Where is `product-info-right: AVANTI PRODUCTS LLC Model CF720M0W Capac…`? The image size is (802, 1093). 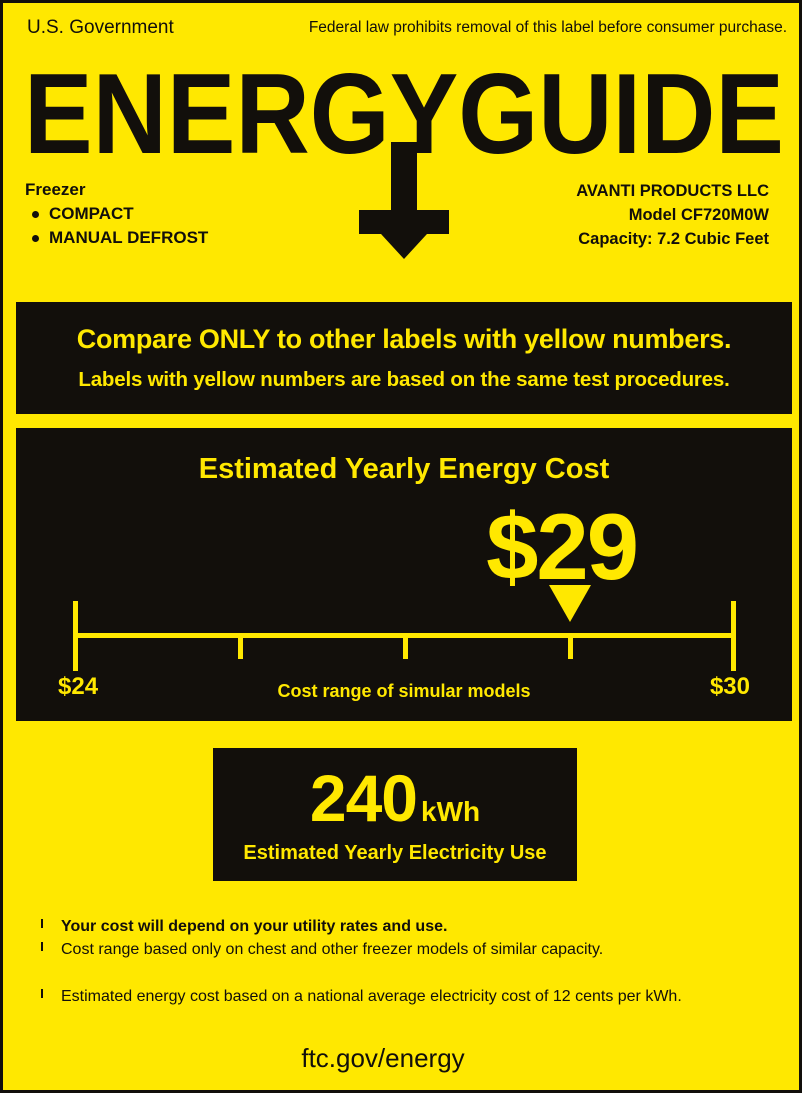
product-info-right: AVANTI PRODUCTS LLC Model CF720M0W Capac… is located at coordinates (672, 215).